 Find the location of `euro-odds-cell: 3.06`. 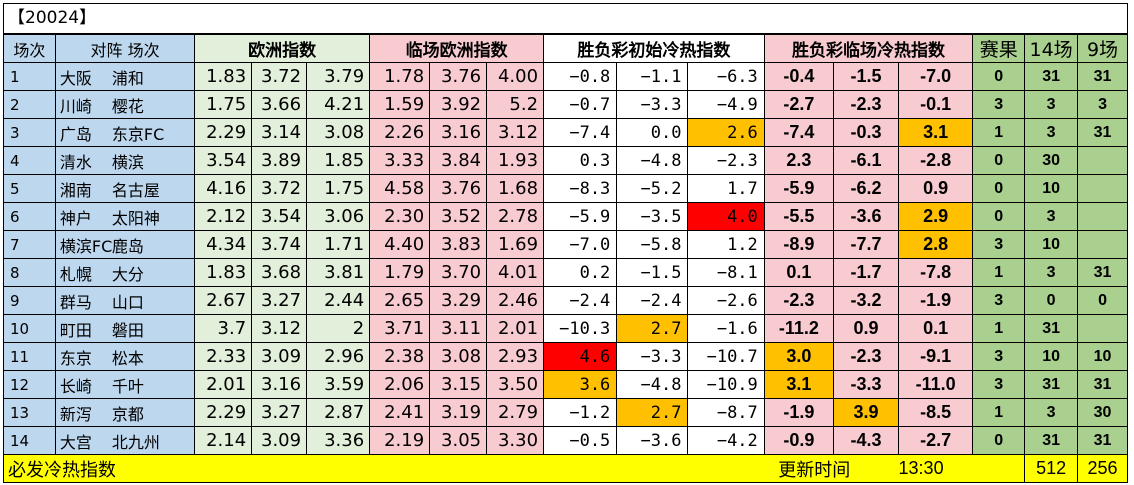

euro-odds-cell: 3.06 is located at coordinates (338, 216).